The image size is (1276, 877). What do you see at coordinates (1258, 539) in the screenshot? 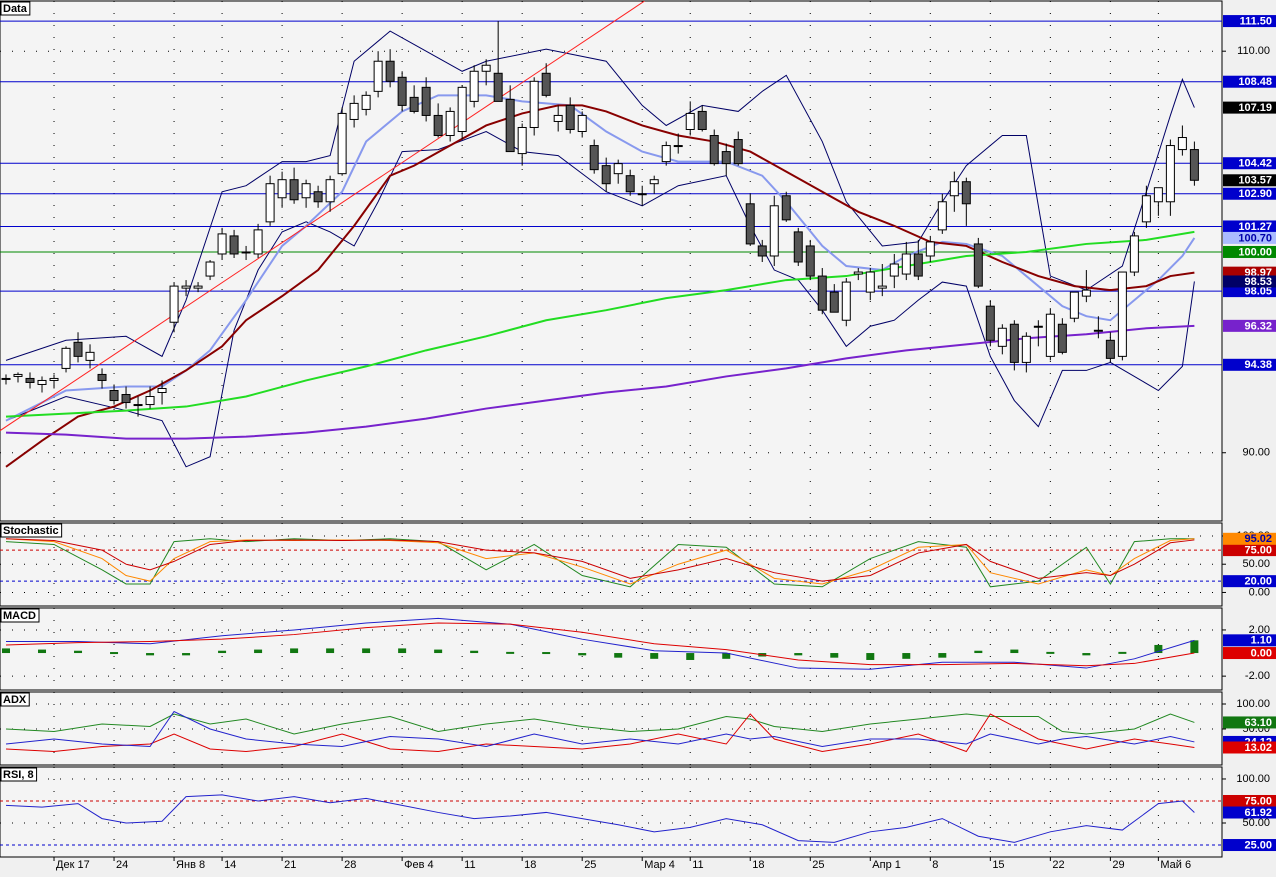
I see `value-label: 95.02` at bounding box center [1258, 539].